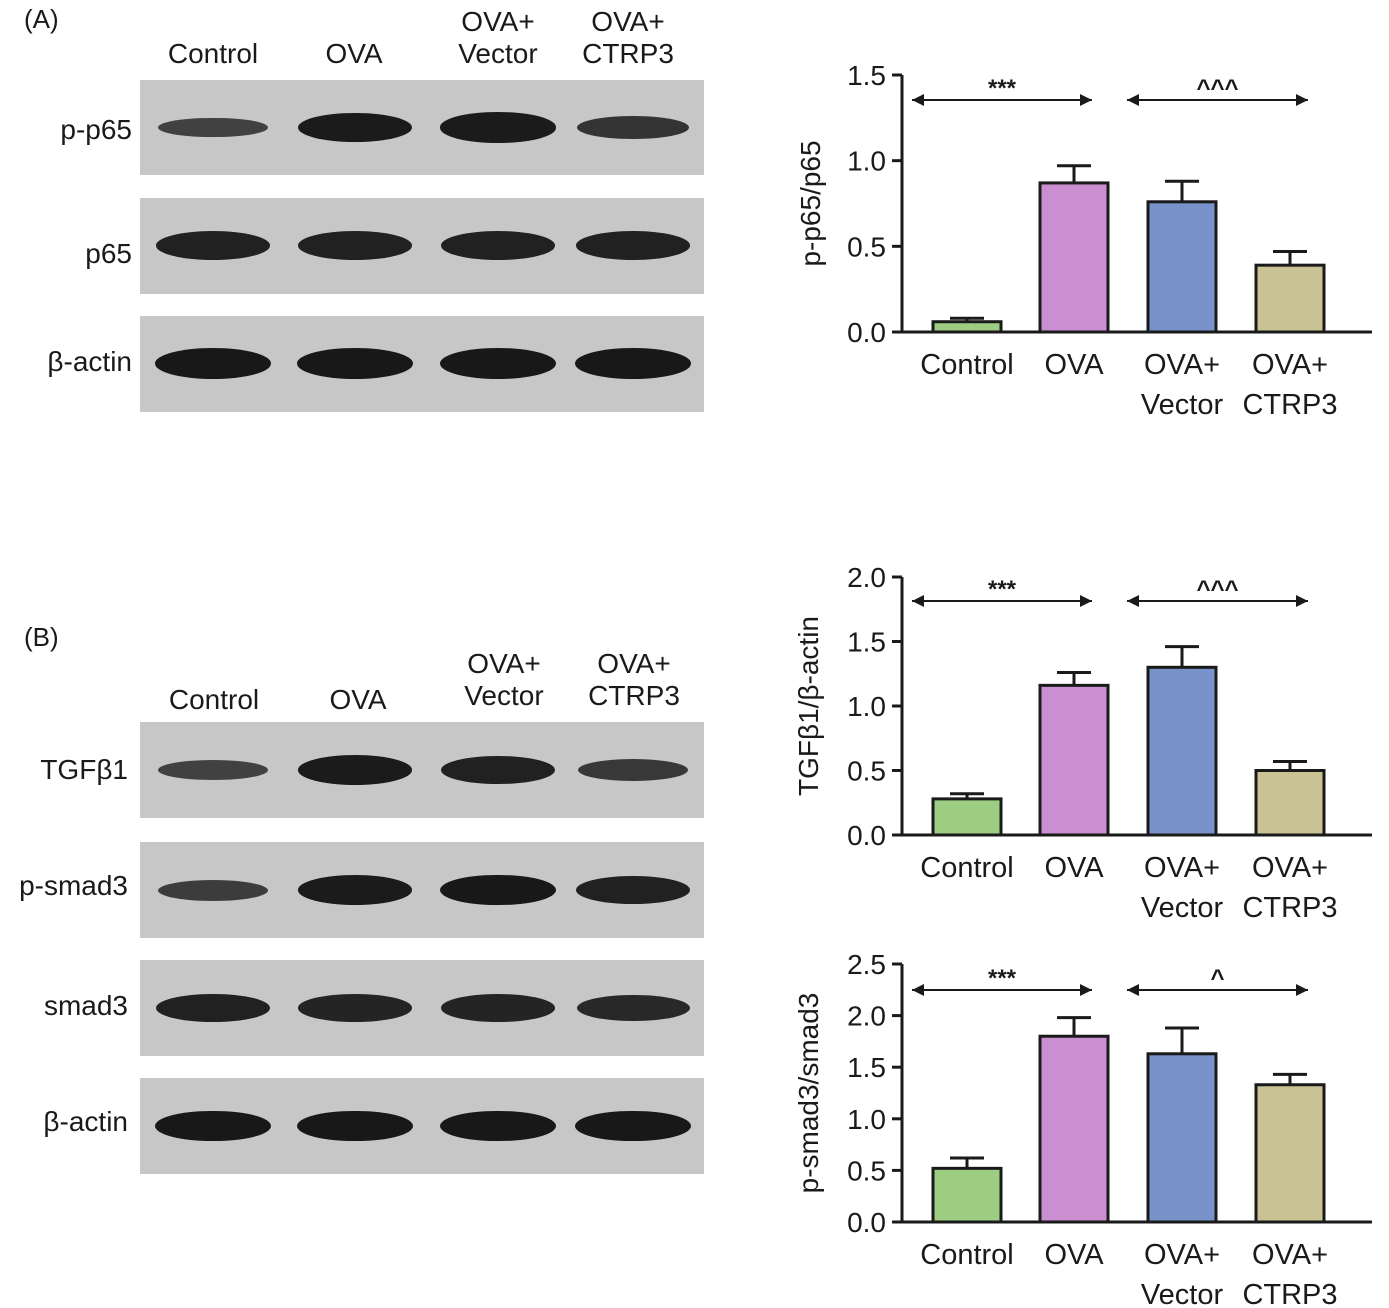 This screenshot has width=1389, height=1308. Describe the element at coordinates (634, 679) in the screenshot. I see `lane-header-ova-ctrp3-b: OVA+ CTRP3` at that location.